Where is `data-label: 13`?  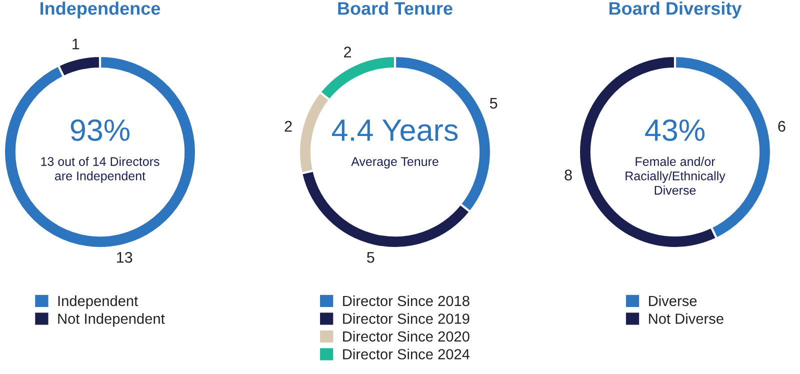 data-label: 13 is located at coordinates (124, 257).